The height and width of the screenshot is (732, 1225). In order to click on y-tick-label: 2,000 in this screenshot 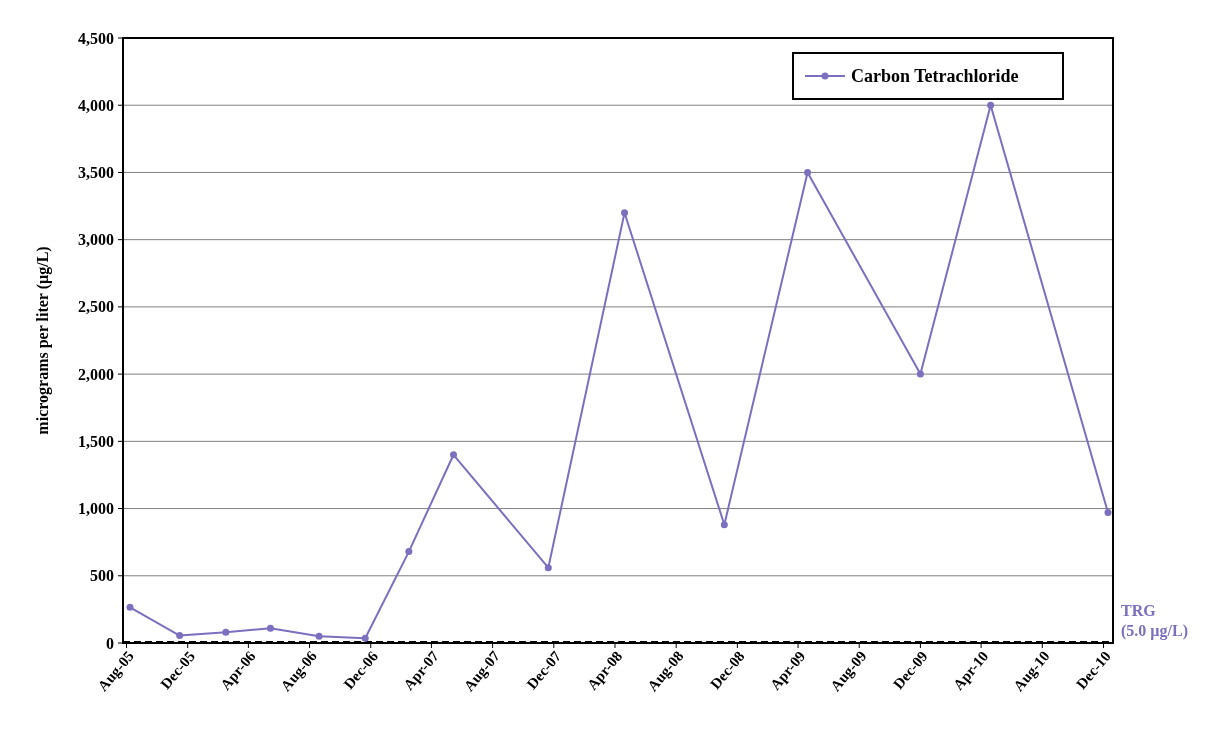, I will do `click(96, 374)`.